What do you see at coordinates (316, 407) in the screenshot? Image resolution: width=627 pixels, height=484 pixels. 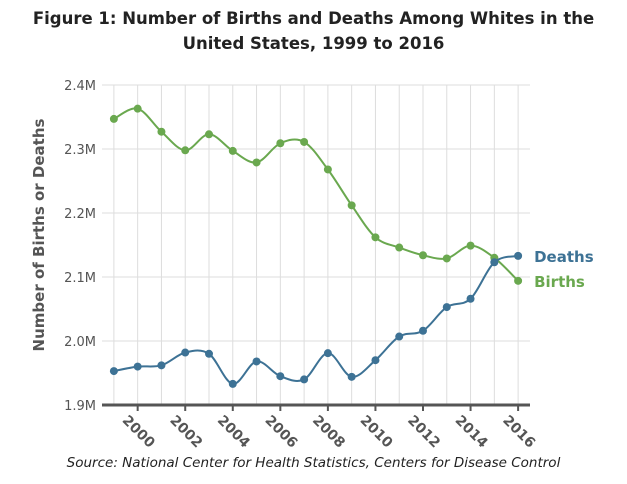 I see `axes` at bounding box center [316, 407].